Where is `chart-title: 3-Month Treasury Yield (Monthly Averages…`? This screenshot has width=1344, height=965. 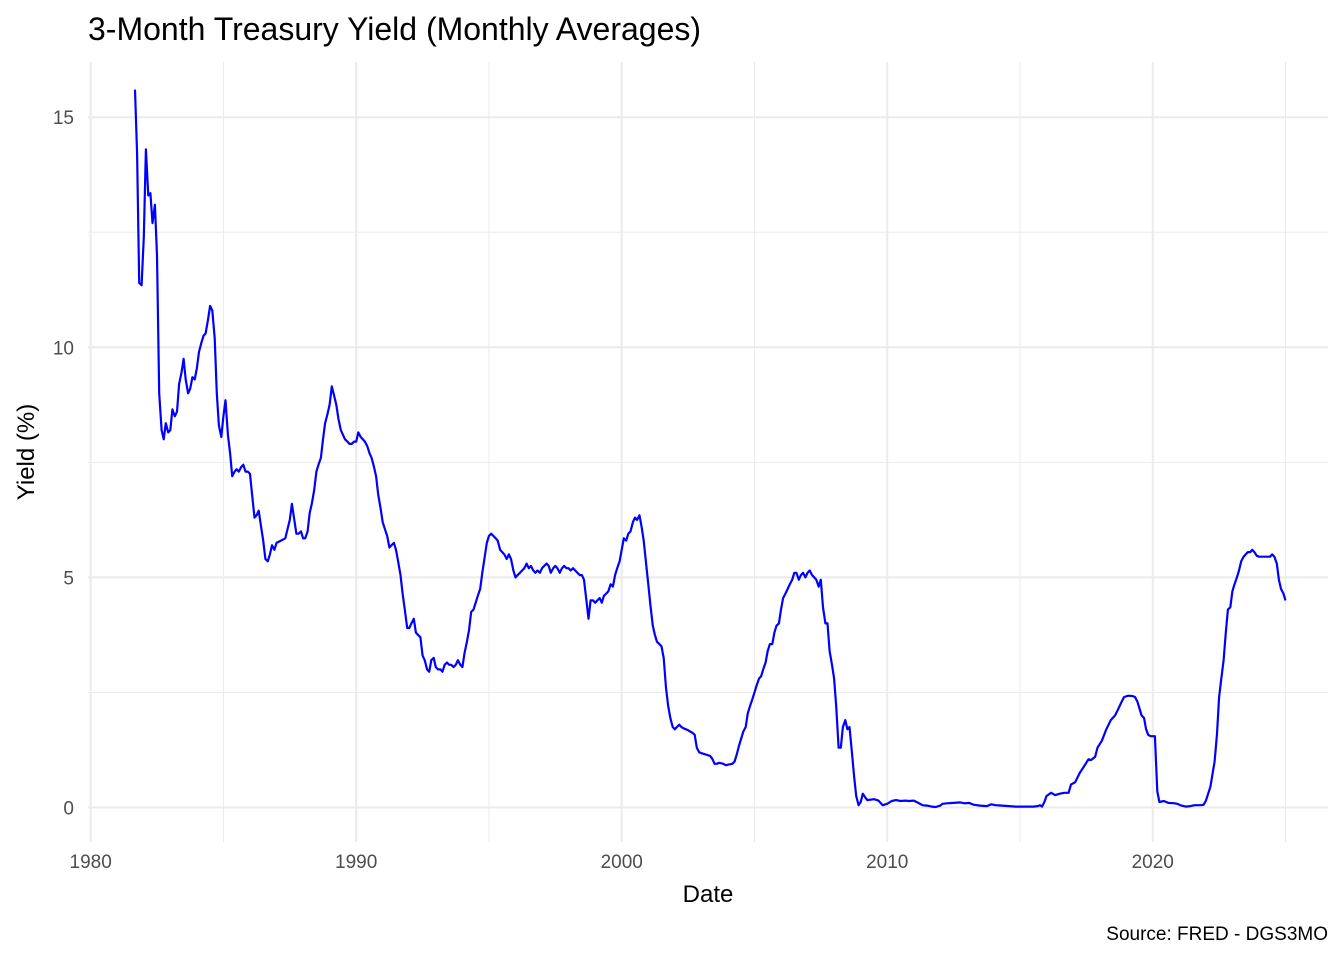
chart-title: 3-Month Treasury Yield (Monthly Averages… is located at coordinates (394, 29).